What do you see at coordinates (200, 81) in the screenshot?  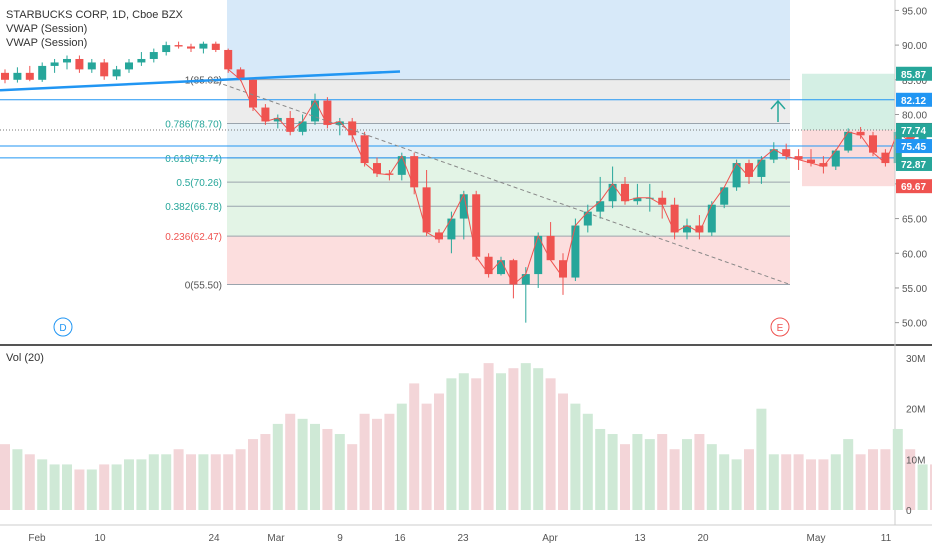 I see `trendline` at bounding box center [200, 81].